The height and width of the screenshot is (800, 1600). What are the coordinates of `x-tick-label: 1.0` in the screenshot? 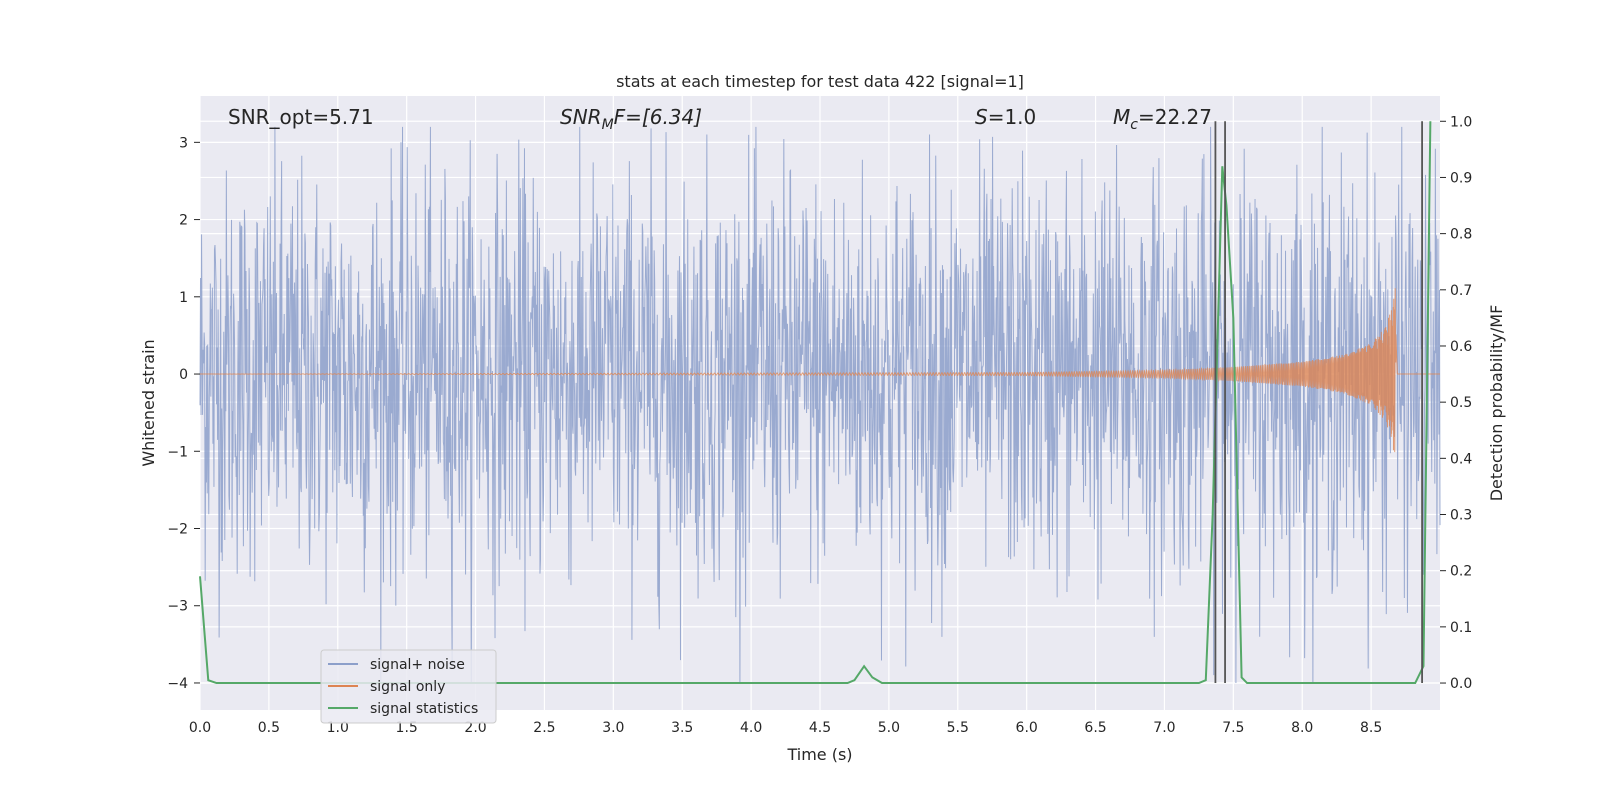 It's located at (338, 728).